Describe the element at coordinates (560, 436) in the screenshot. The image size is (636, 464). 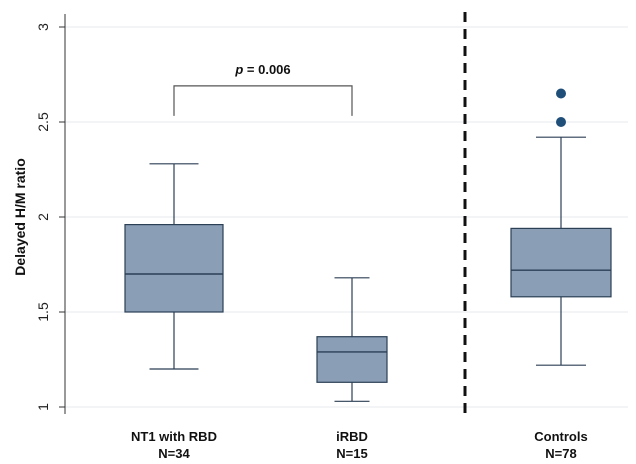
I see `x-category-label: Controls` at that location.